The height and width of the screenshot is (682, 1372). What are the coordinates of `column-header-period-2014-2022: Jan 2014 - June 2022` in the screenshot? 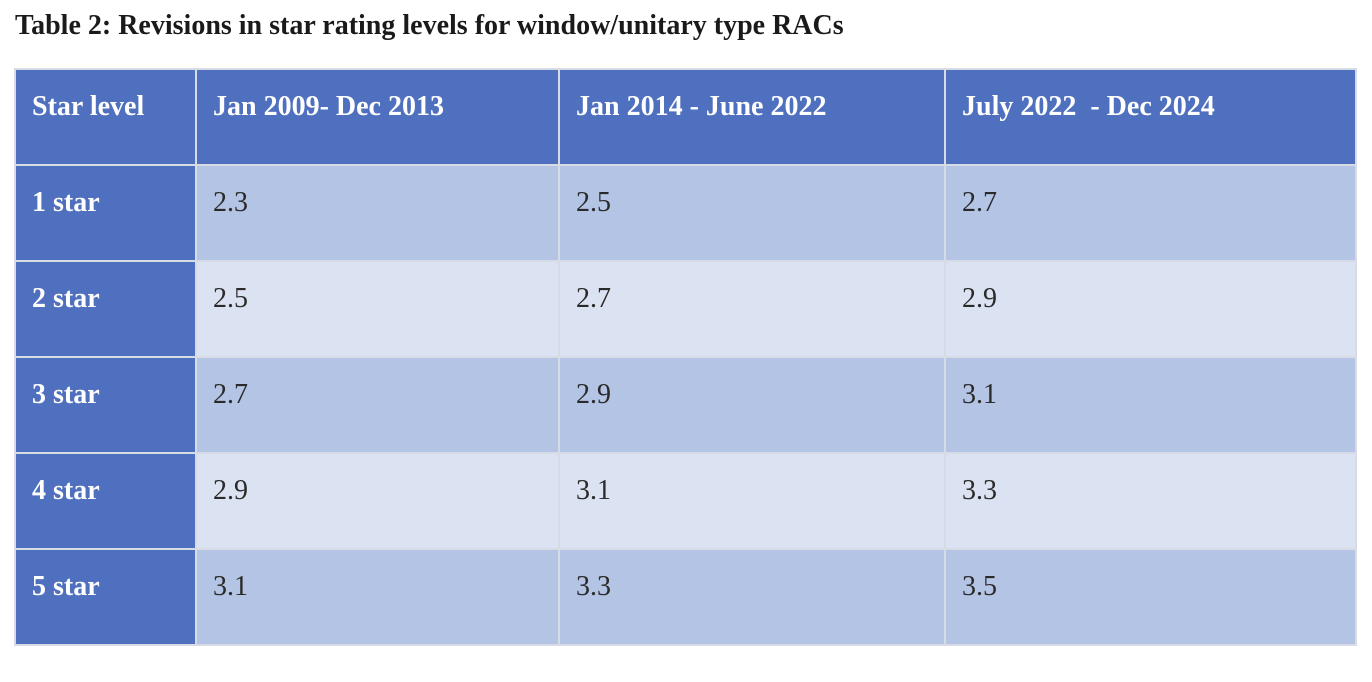 It's located at (752, 117).